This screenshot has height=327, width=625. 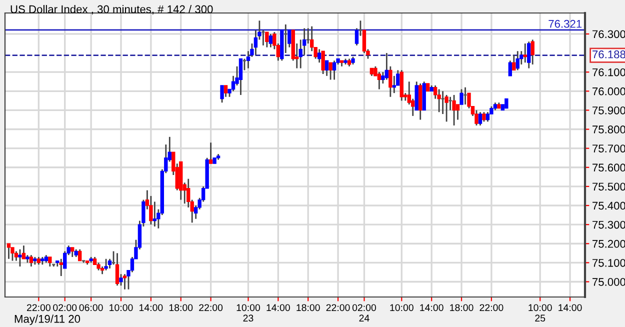 What do you see at coordinates (608, 34) in the screenshot?
I see `y-tick-label: 76.300` at bounding box center [608, 34].